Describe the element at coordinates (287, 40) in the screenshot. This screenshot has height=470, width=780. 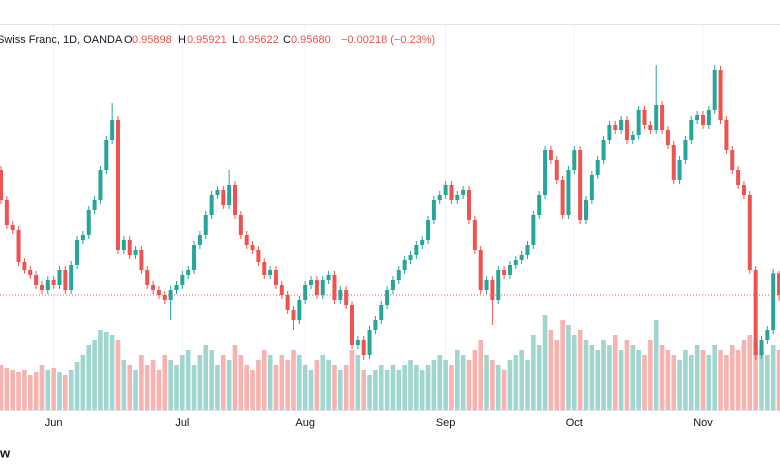
I see `close-name: C` at that location.